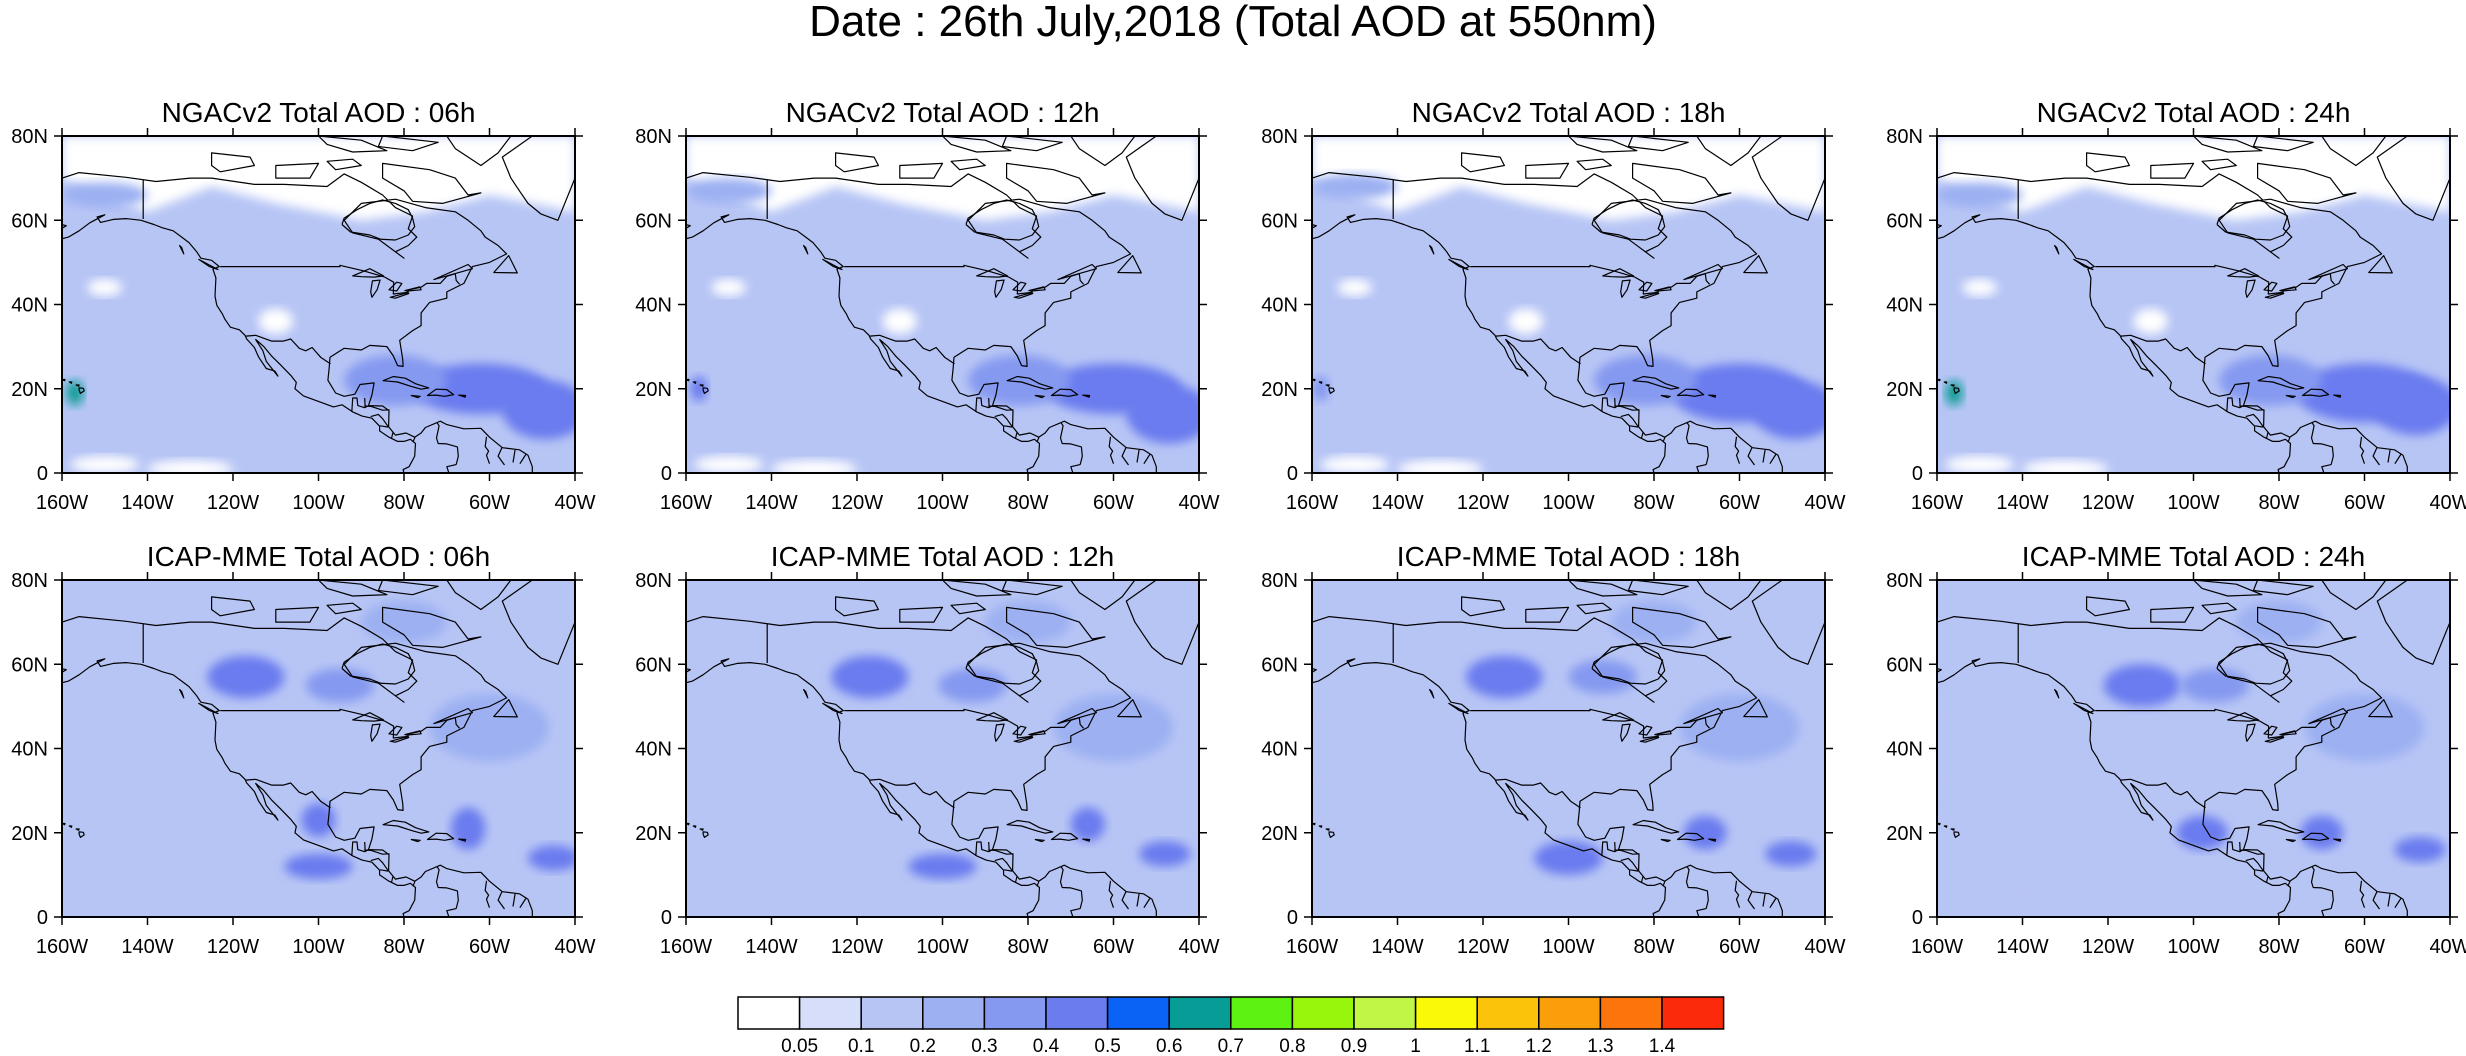 This screenshot has height=1056, width=2466. Describe the element at coordinates (923, 1046) in the screenshot. I see `colorbar-label: 0.2` at that location.